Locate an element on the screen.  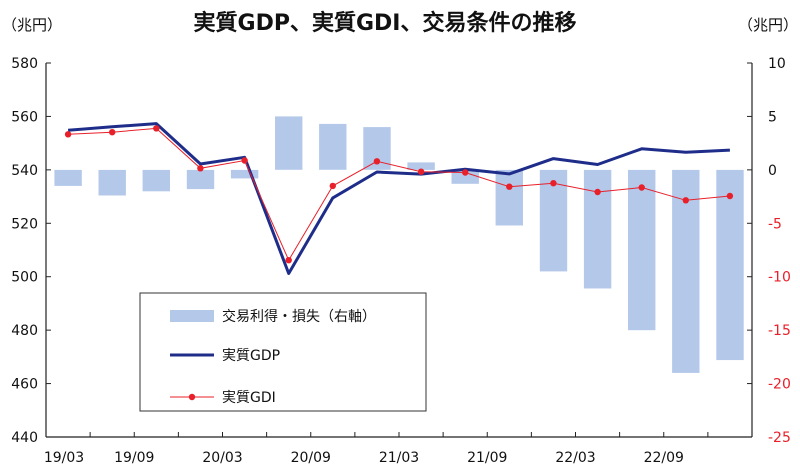
x-tick-label: 20/03 is located at coordinates (222, 458).